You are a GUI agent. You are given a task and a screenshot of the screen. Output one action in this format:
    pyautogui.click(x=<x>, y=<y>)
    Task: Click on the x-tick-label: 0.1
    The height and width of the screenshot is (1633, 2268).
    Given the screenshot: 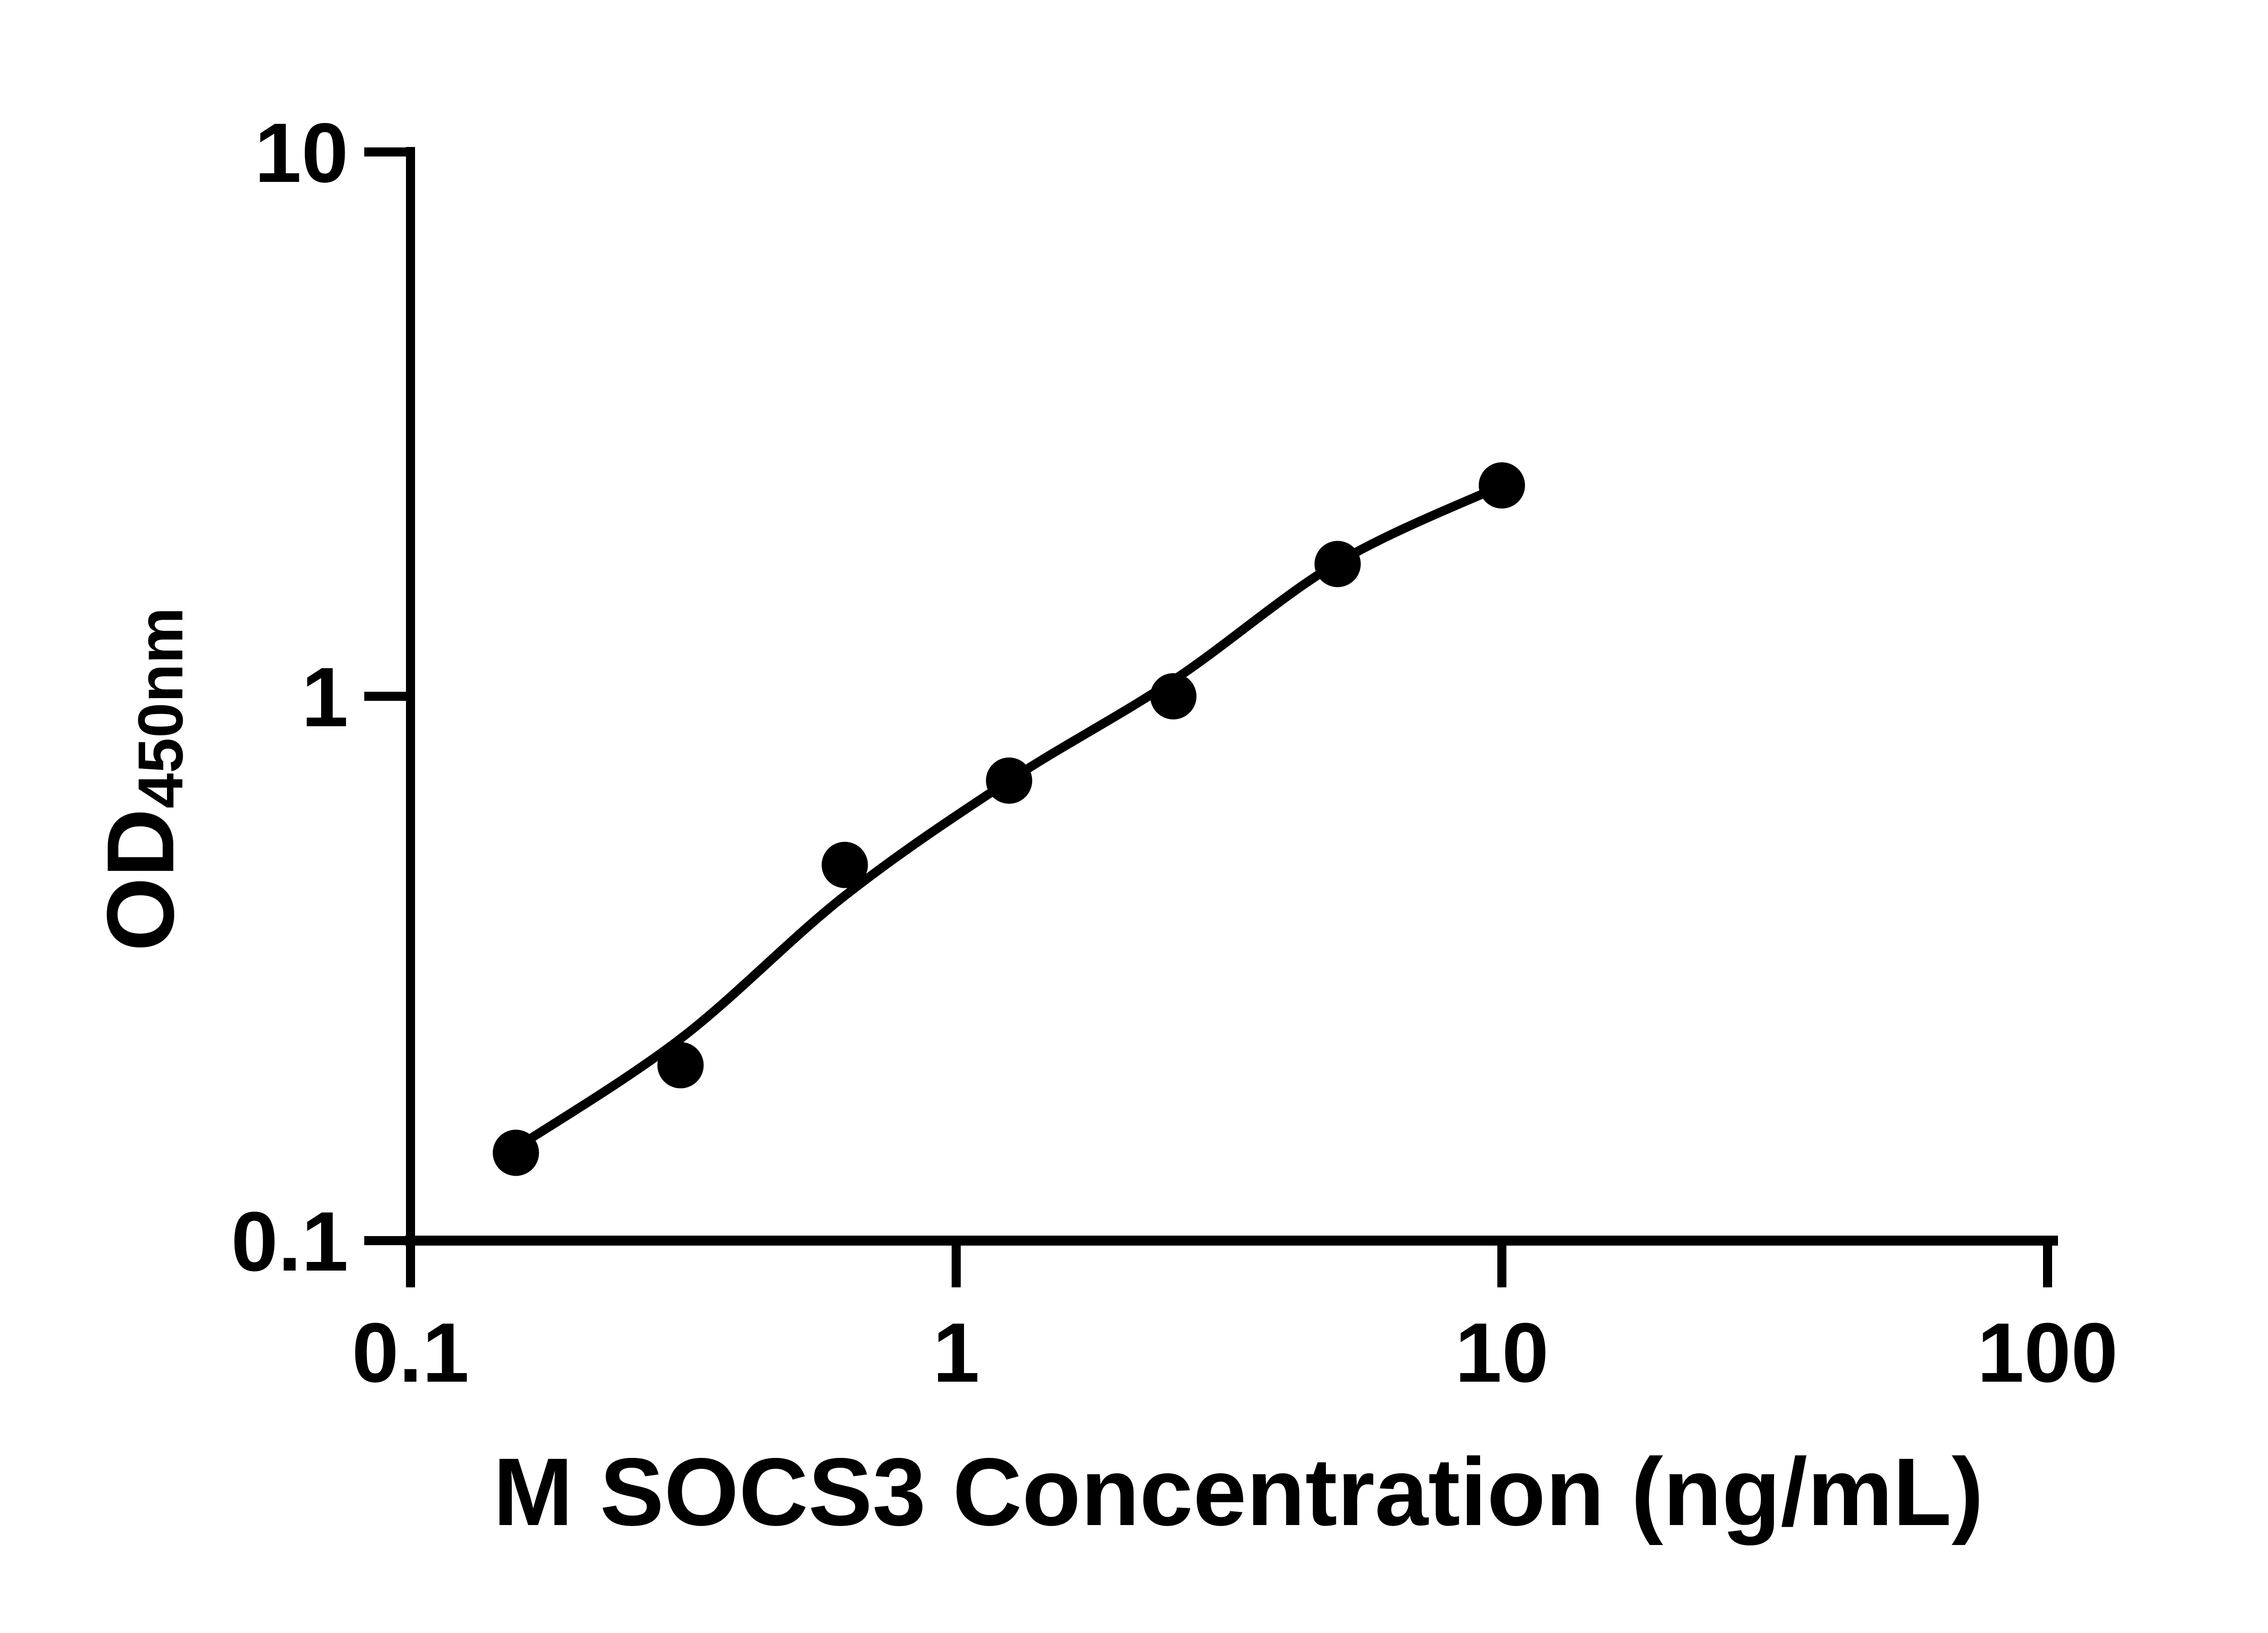 What is the action you would take?
    pyautogui.click(x=411, y=1353)
    